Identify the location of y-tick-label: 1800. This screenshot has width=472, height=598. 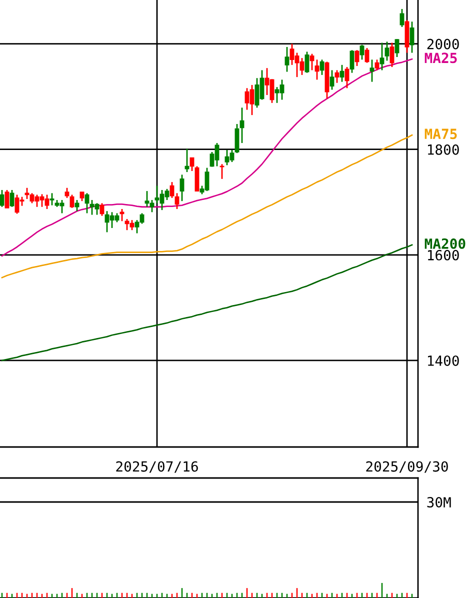
(443, 149).